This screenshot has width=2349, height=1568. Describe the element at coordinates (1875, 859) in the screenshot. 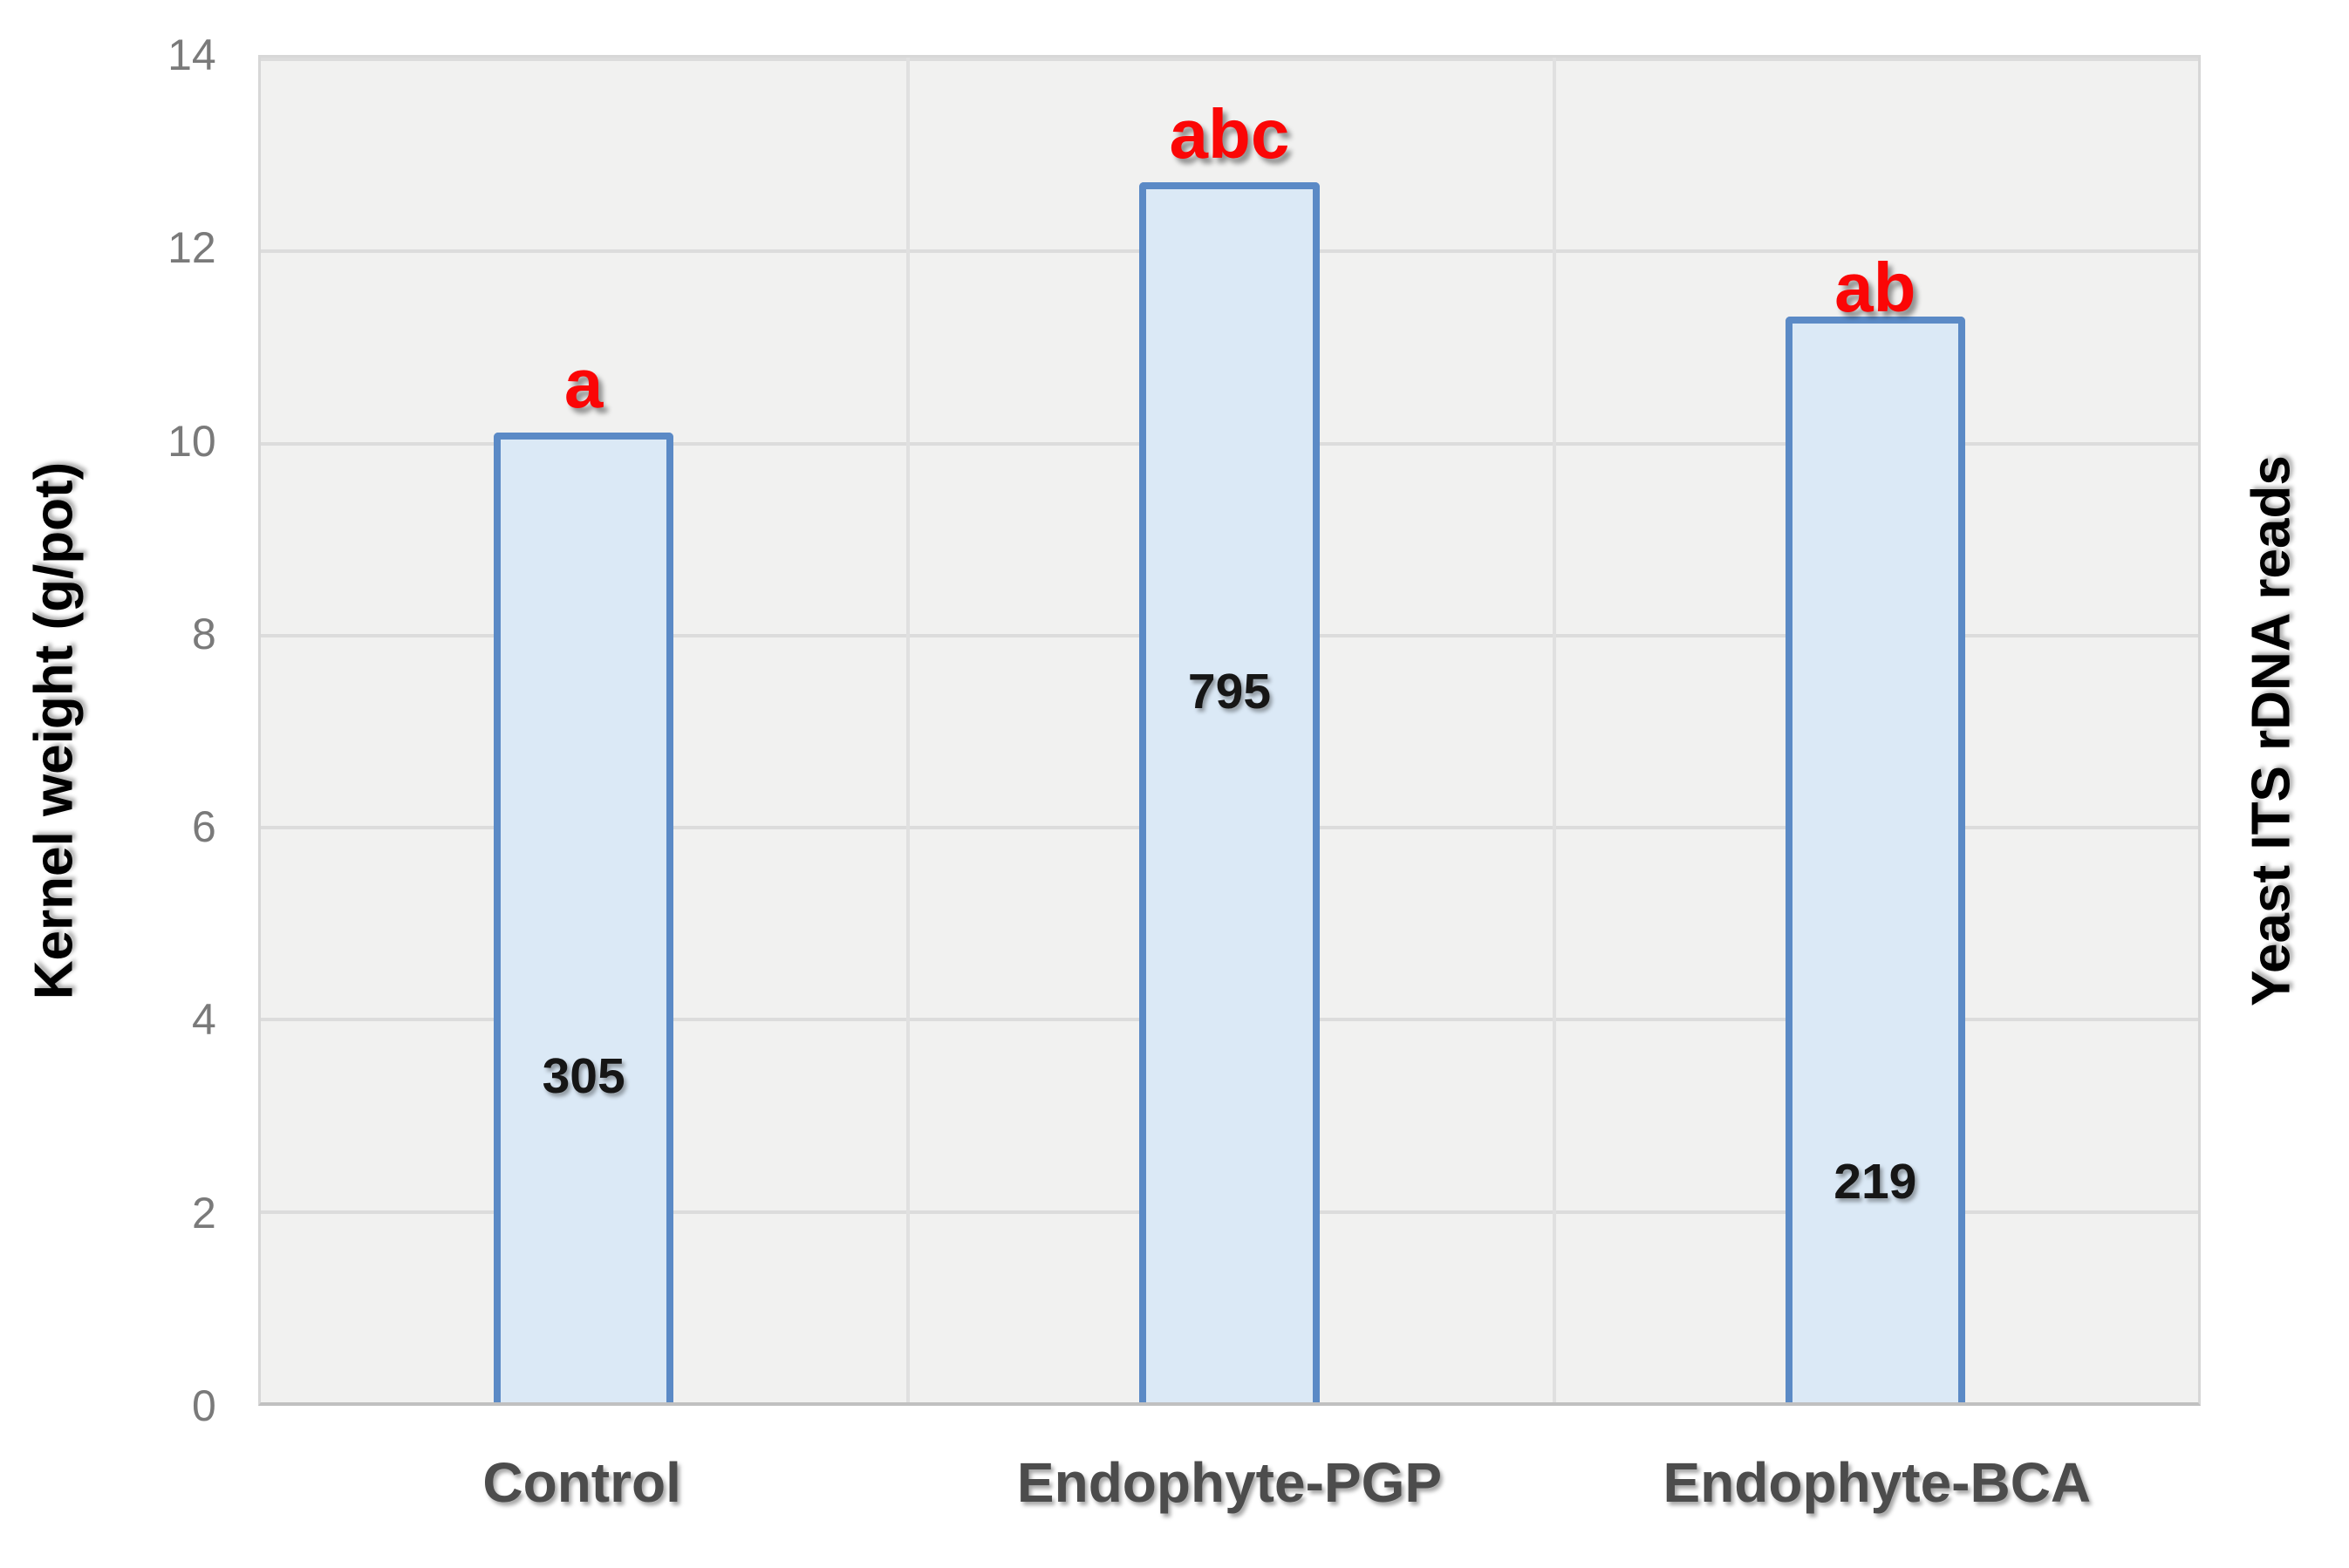

I see `bar-endophyte-bca` at that location.